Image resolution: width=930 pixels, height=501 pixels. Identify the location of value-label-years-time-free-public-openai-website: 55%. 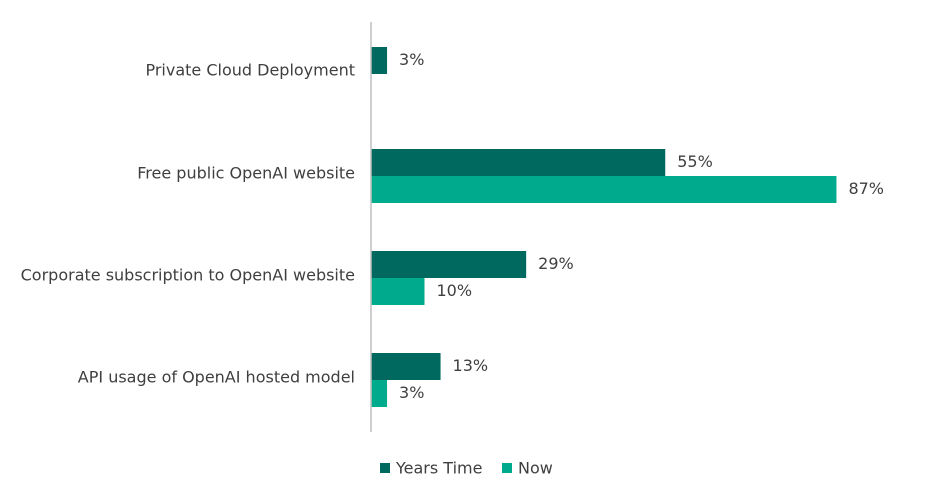
(695, 161).